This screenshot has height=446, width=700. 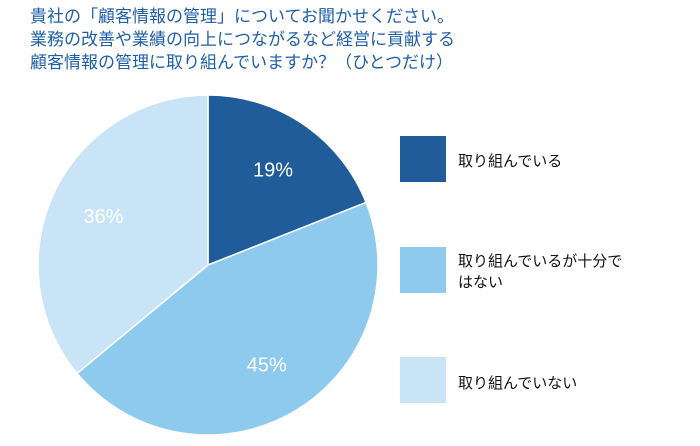 I want to click on legend-swatches, so click(x=423, y=269).